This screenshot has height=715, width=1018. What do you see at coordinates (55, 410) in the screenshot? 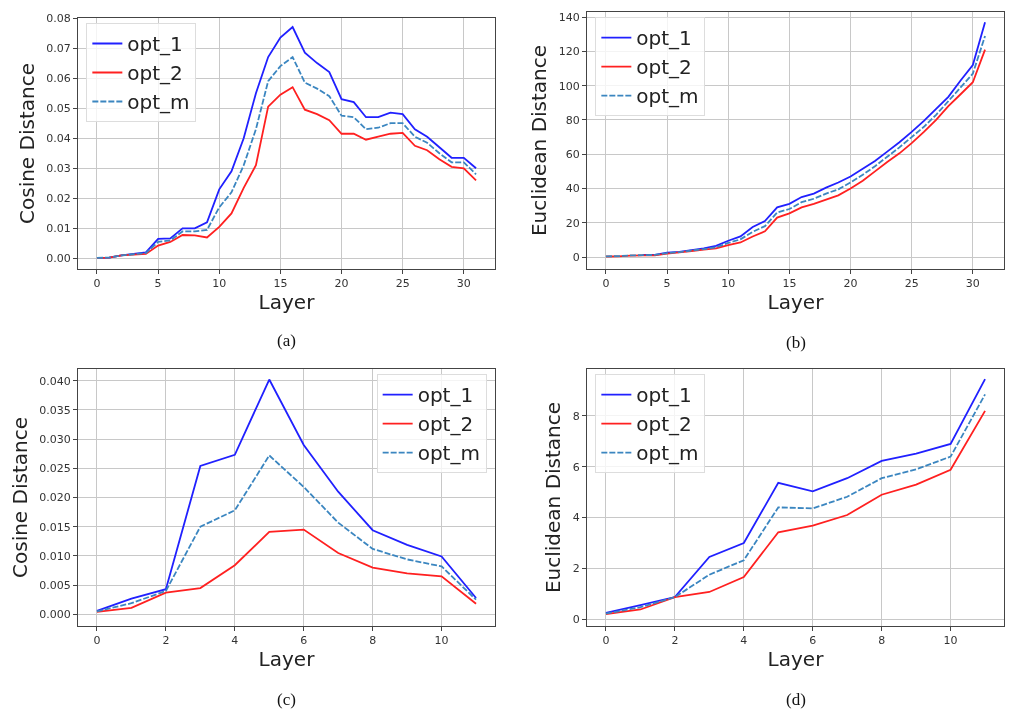
I see `y-tick-label: 0.035` at bounding box center [55, 410].